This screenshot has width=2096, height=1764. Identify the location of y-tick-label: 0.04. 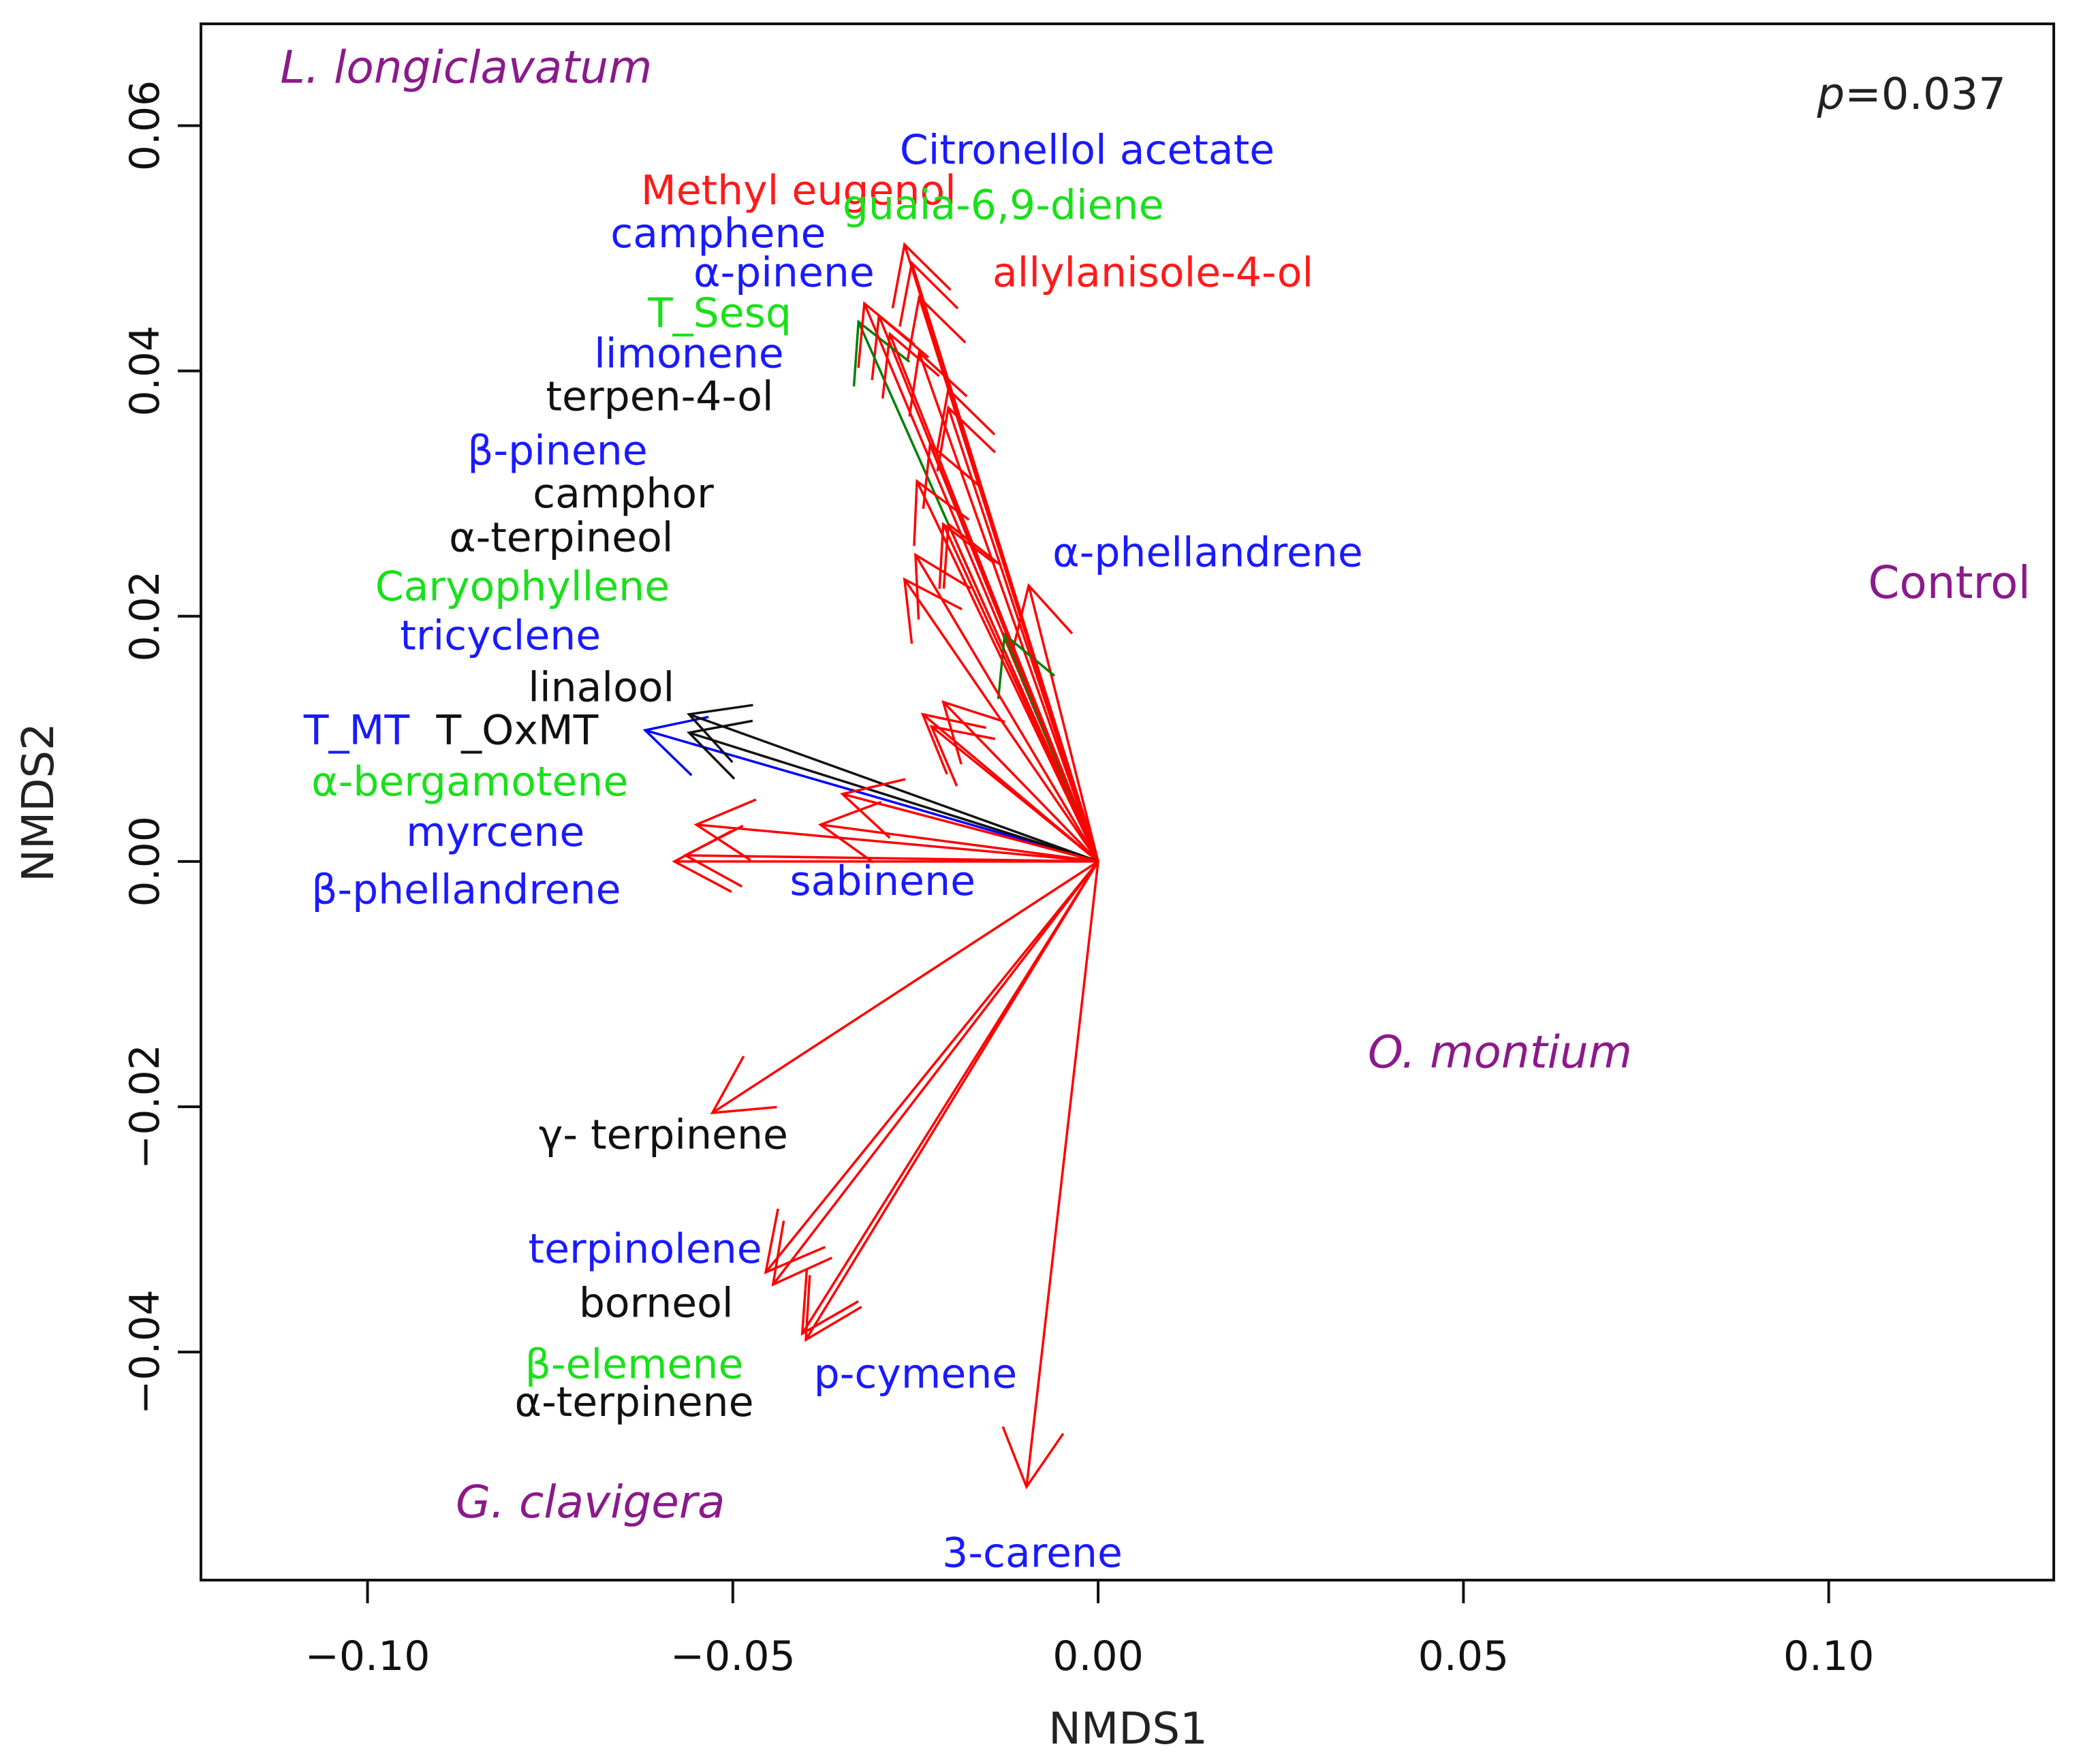
(145, 371).